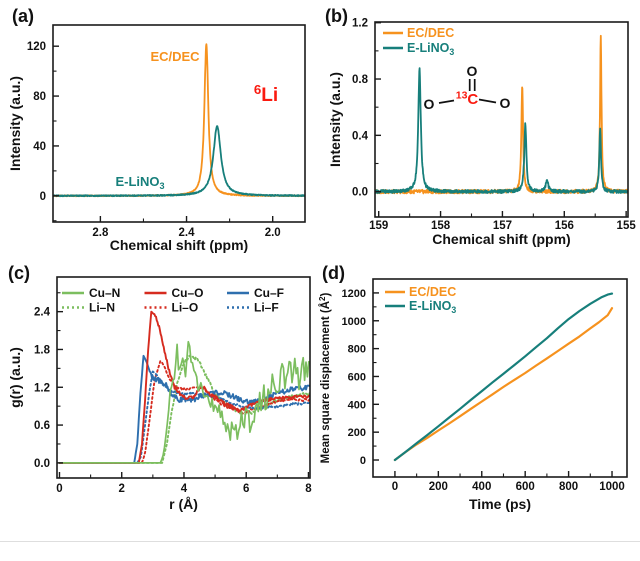  I want to click on y-tick-label: 200, so click(357, 433).